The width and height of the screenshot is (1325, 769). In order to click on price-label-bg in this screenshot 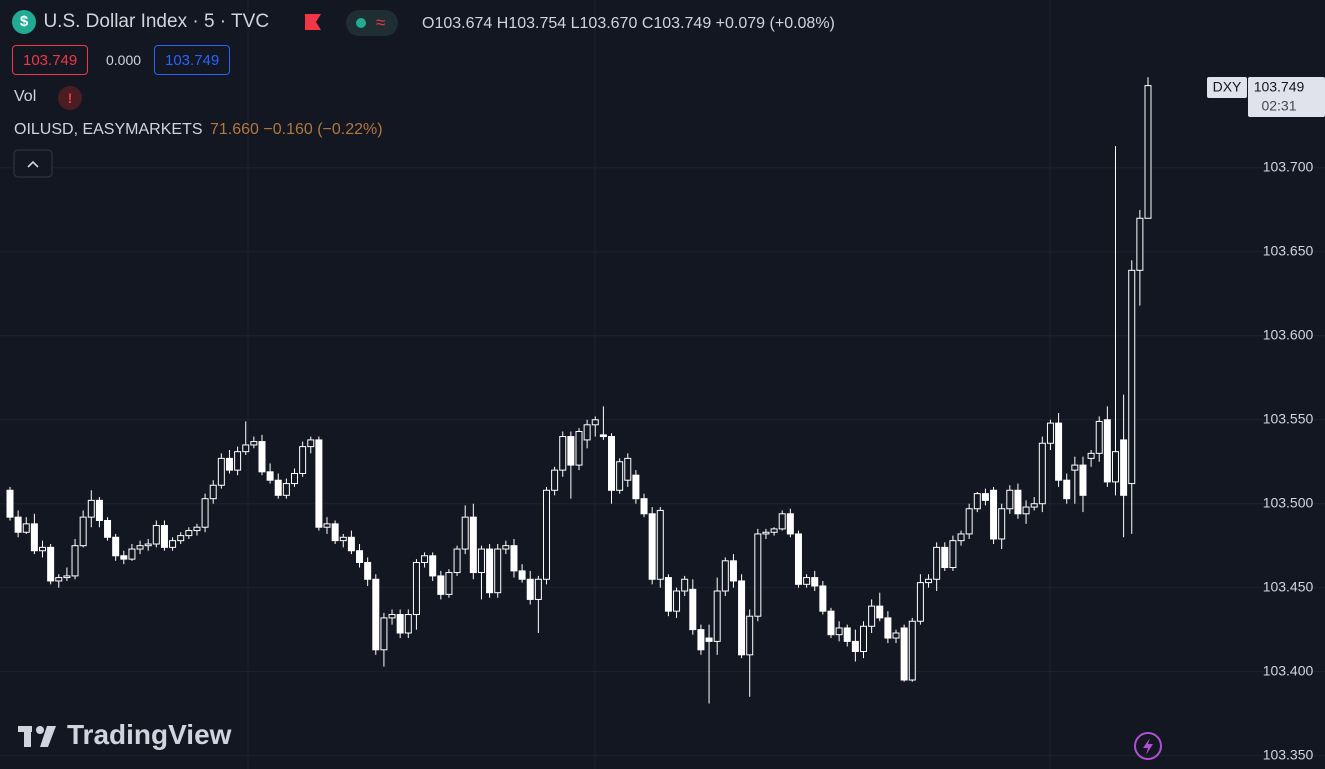, I will do `click(1286, 97)`.